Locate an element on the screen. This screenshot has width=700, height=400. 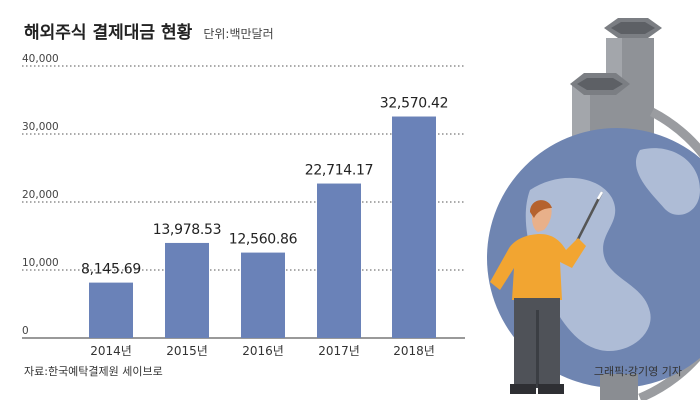
y-tick-label: 10,000 is located at coordinates (40, 263).